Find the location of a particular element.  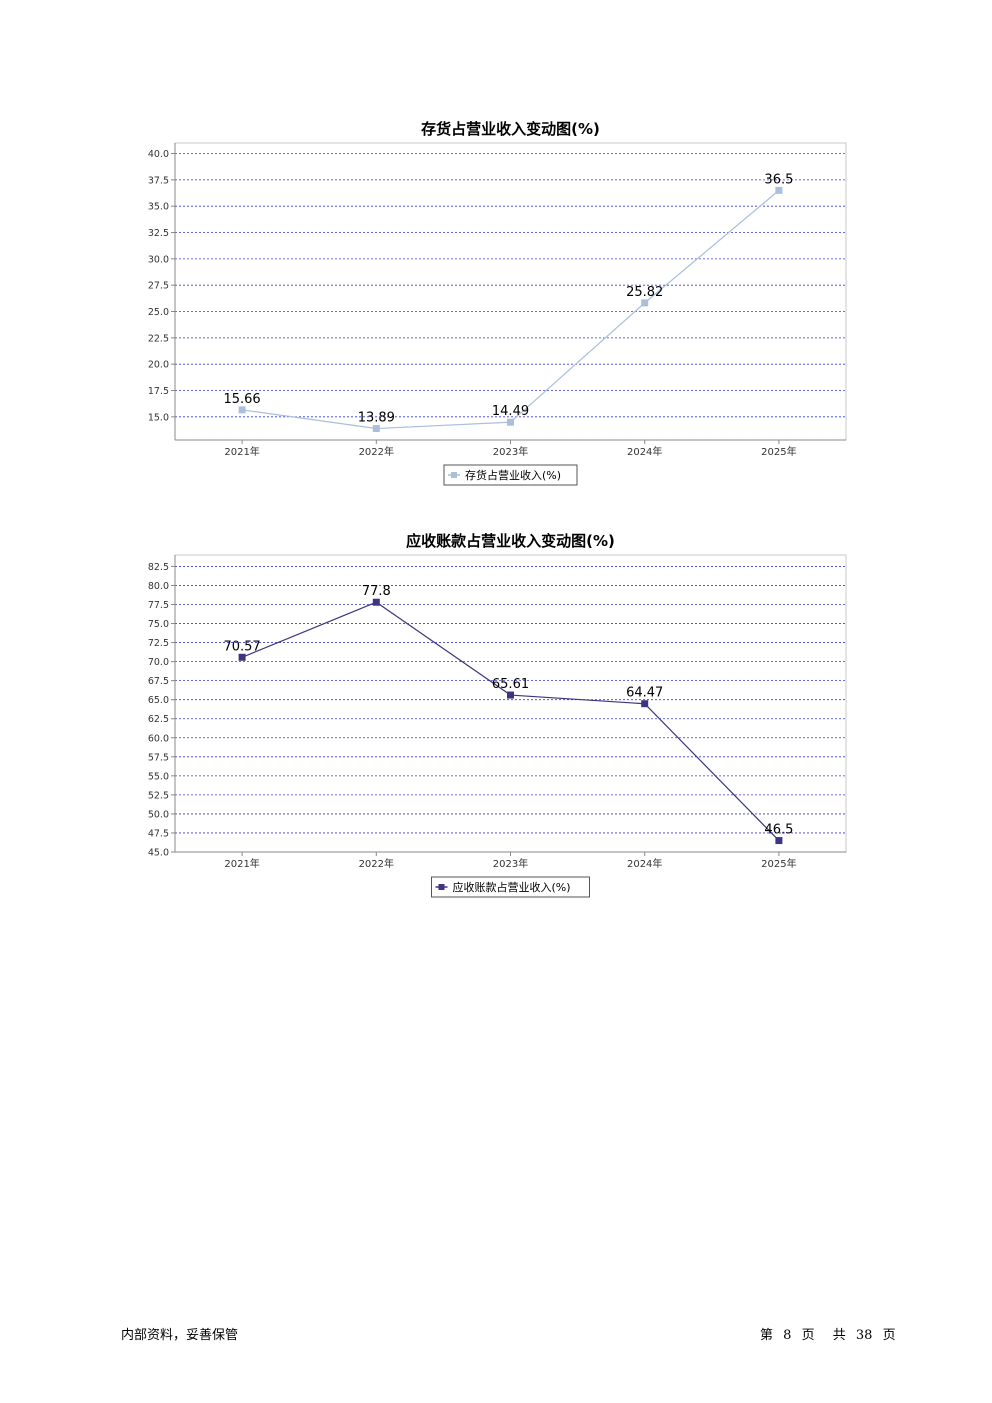

page-prefix: 第 is located at coordinates (767, 1335).